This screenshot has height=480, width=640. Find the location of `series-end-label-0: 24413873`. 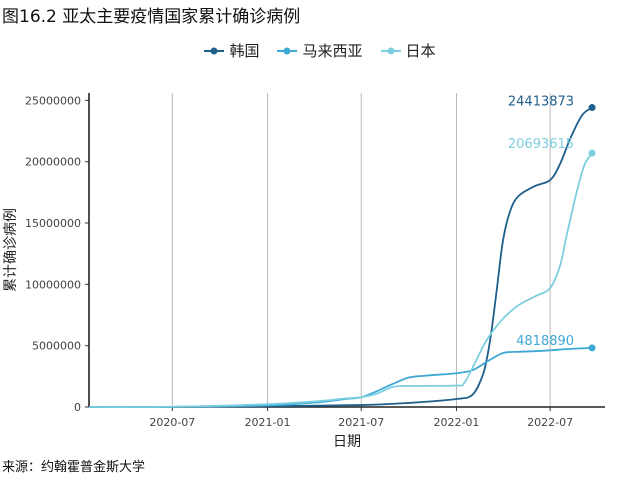

series-end-label-0: 24413873 is located at coordinates (541, 102).